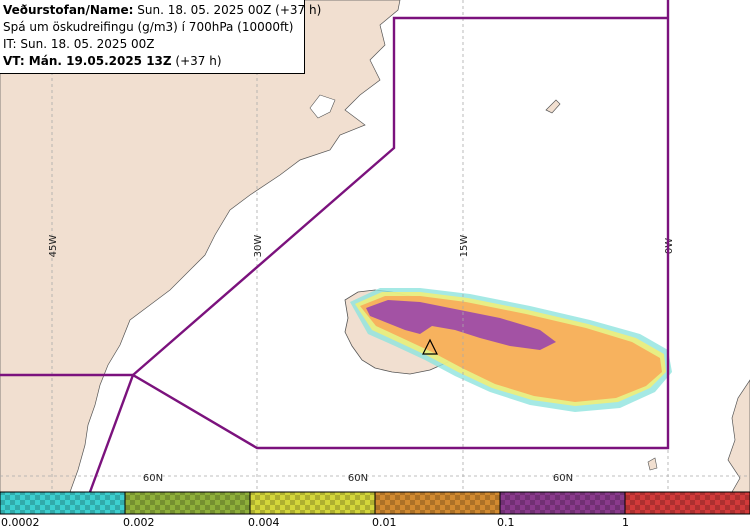  Describe the element at coordinates (112, 61) in the screenshot. I see `info-line-valid-time: VT: Mán. 19.05.2025 13Z (+37 h)` at that location.